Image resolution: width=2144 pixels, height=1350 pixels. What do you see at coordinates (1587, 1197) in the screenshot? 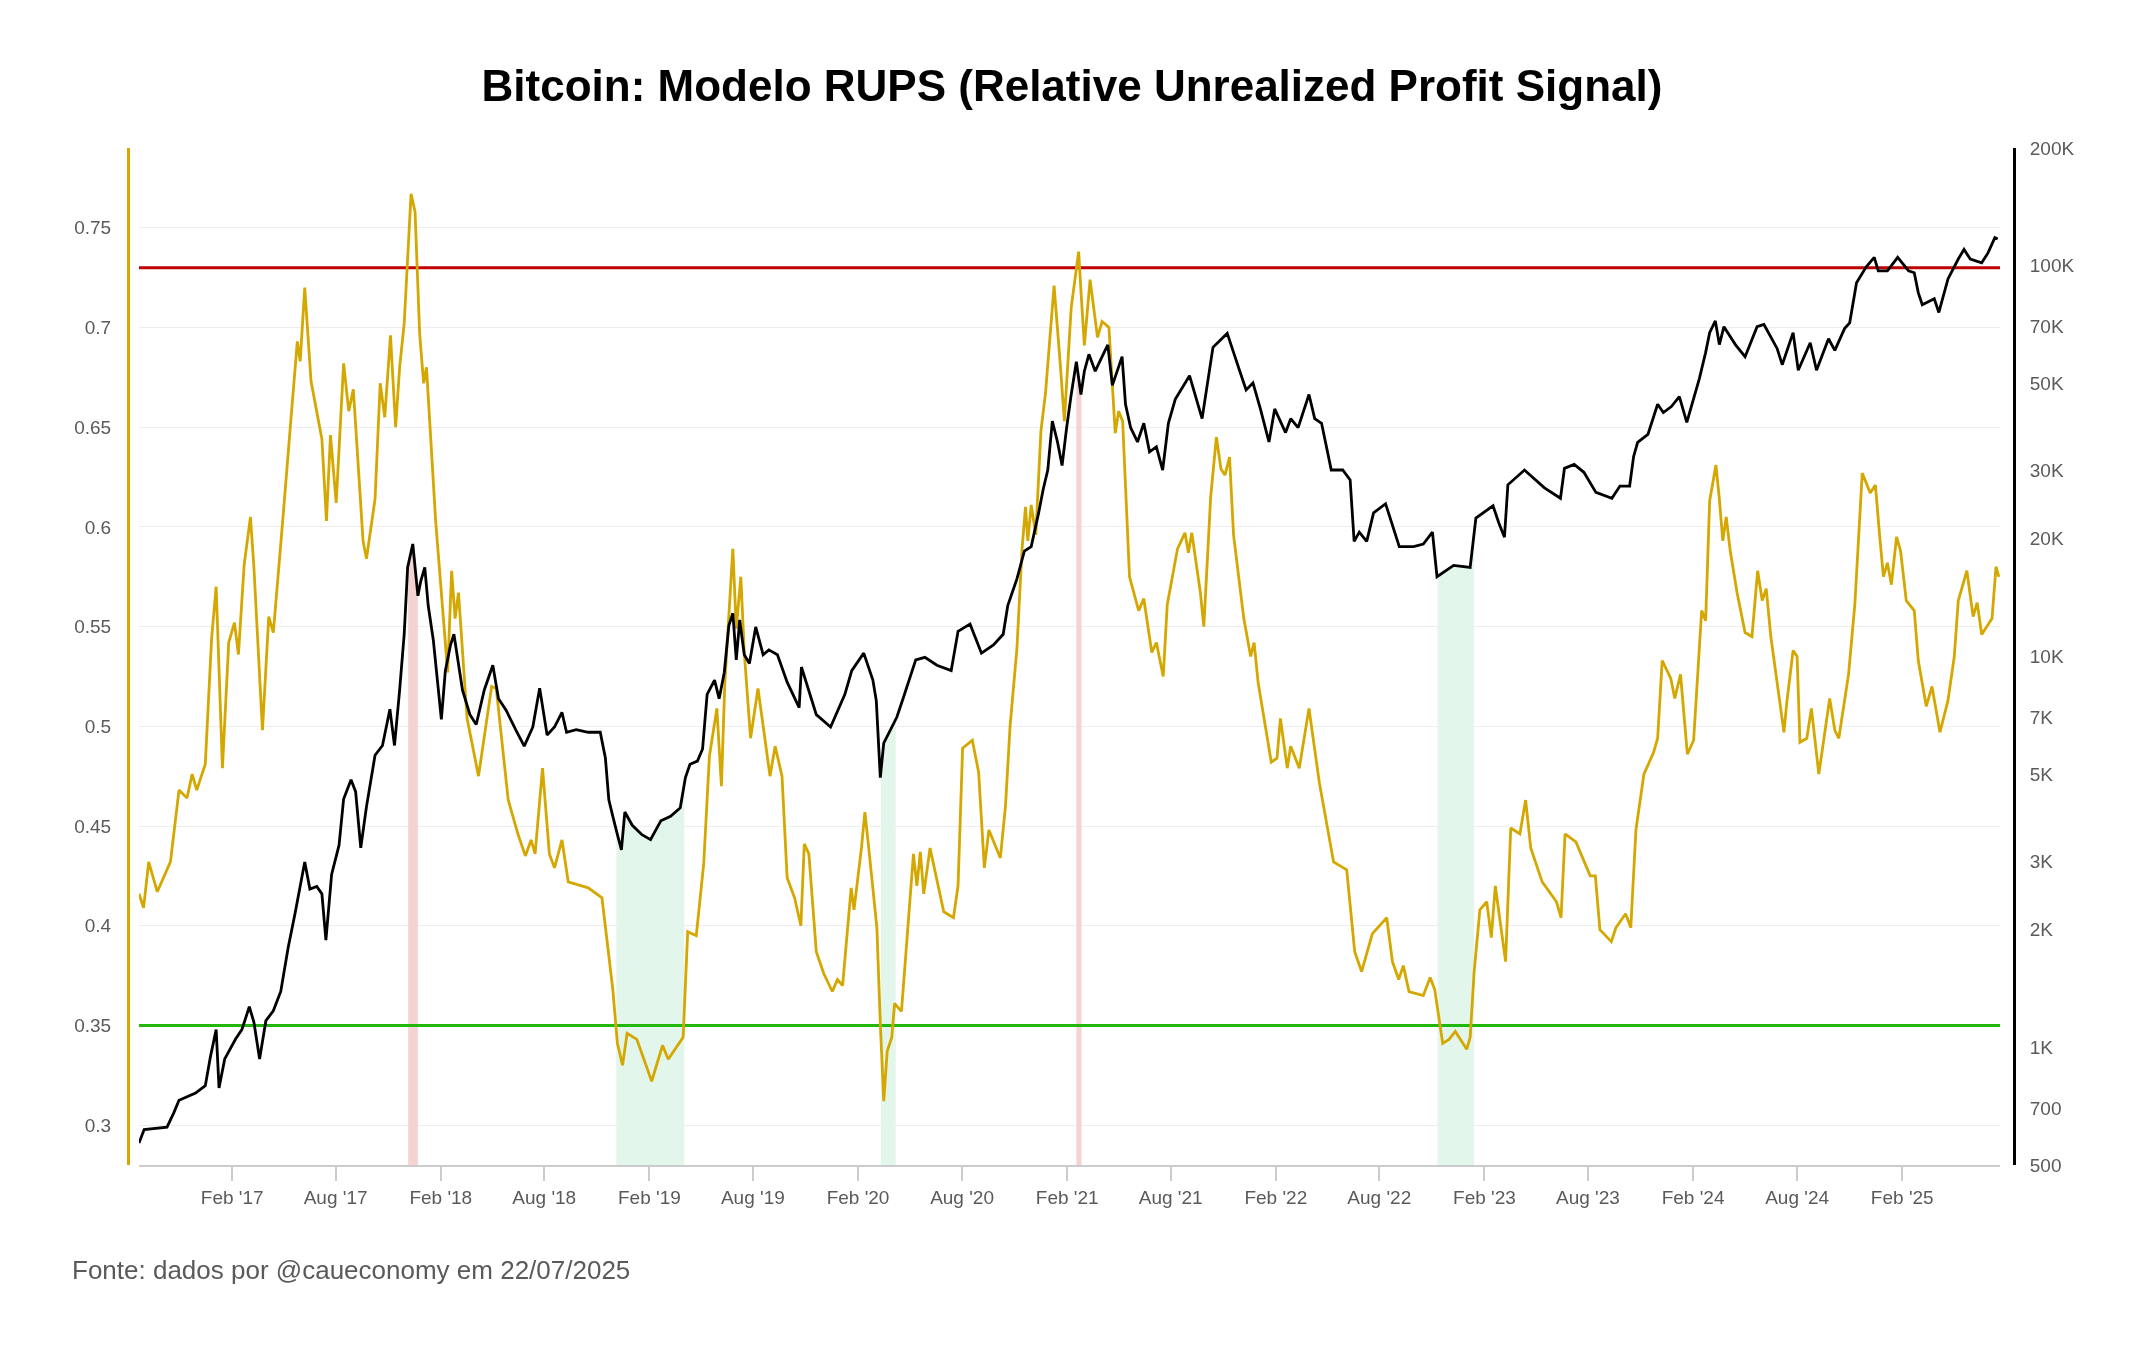
I see `x-tick-label: Aug '23` at bounding box center [1587, 1197].